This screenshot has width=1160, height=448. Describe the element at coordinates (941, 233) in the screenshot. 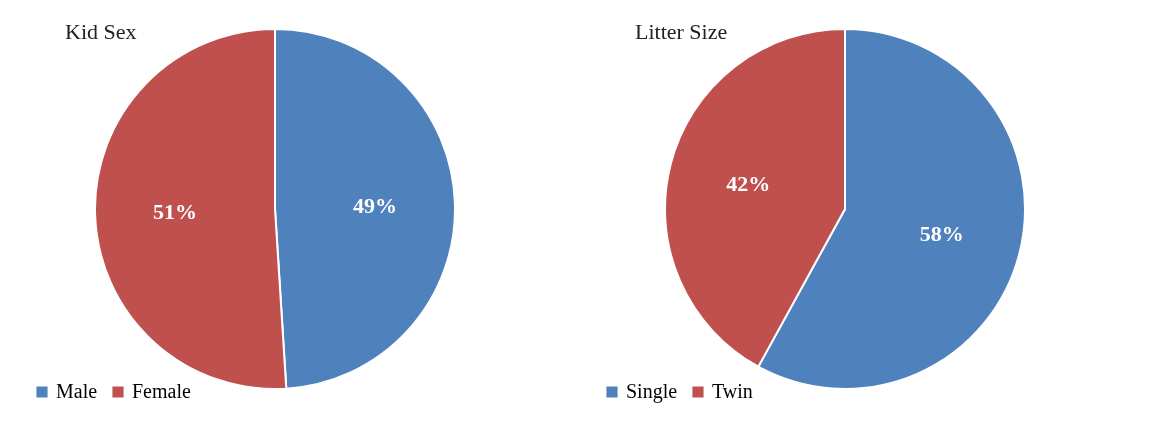

I see `data-label: 58%` at that location.